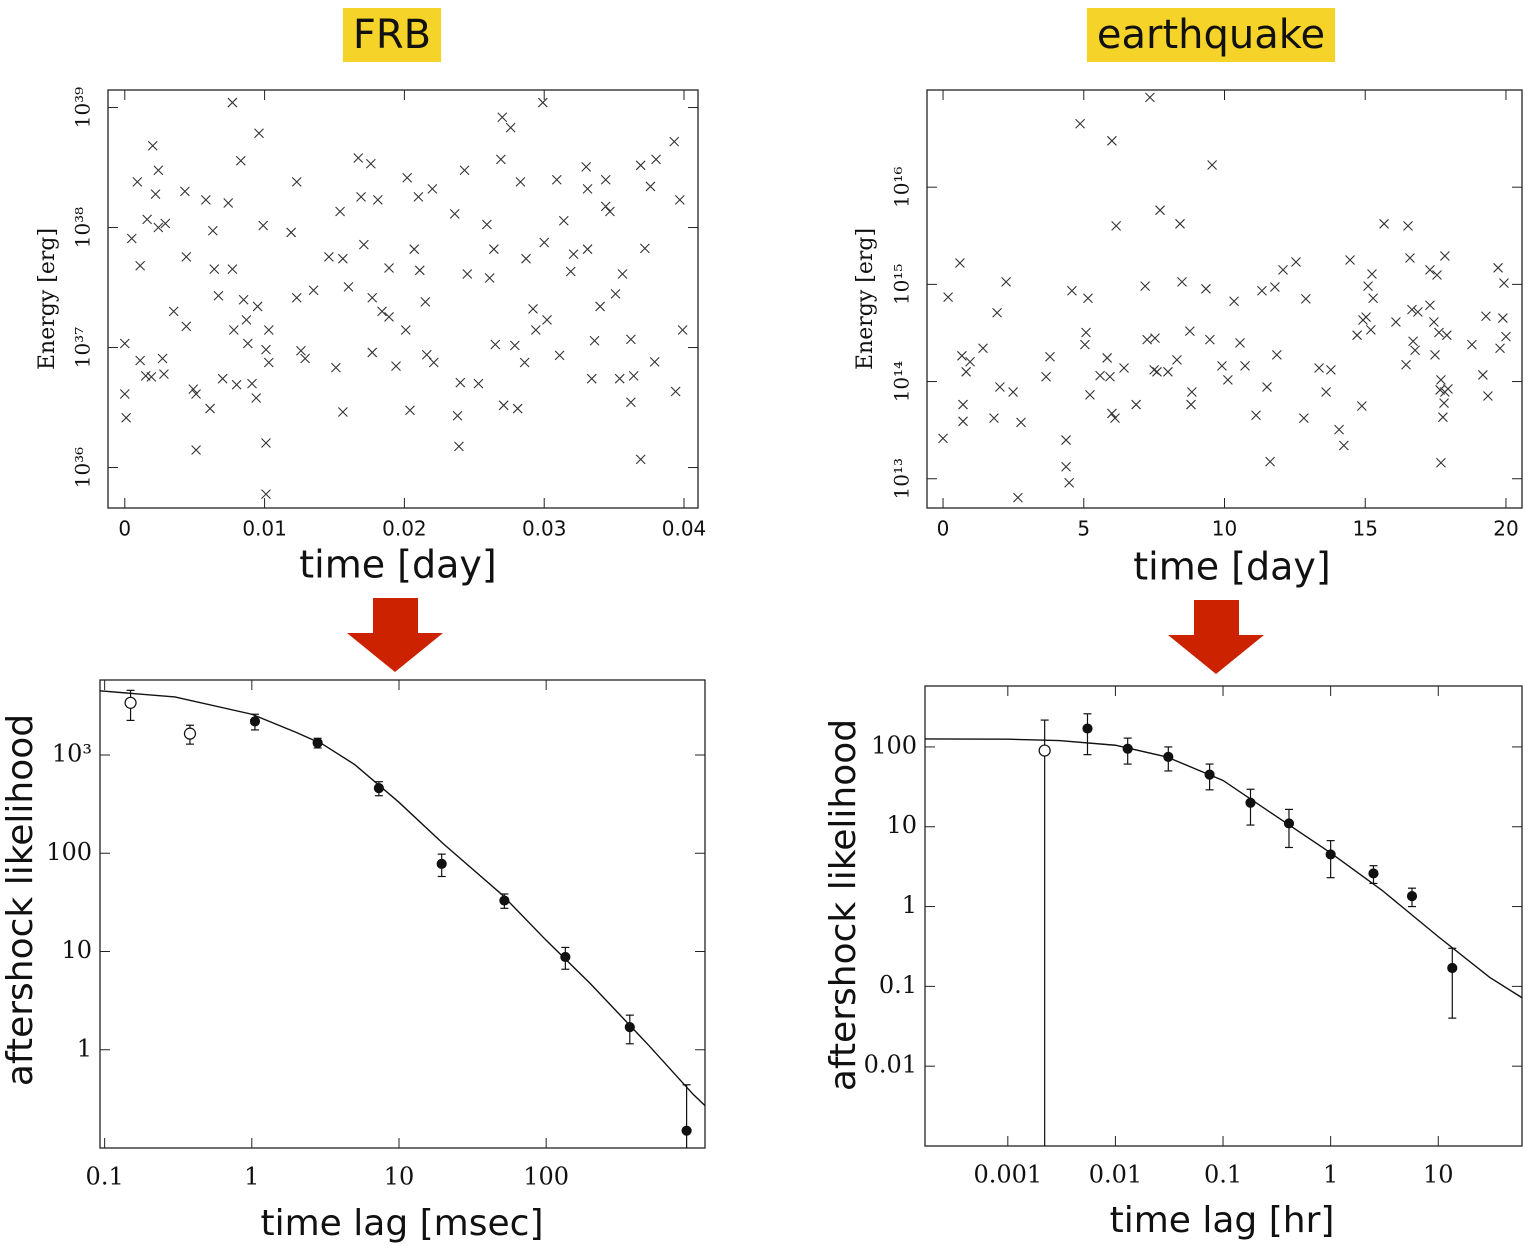 The image size is (1536, 1248). What do you see at coordinates (397, 565) in the screenshot?
I see `x-axis-label: time [day]` at bounding box center [397, 565].